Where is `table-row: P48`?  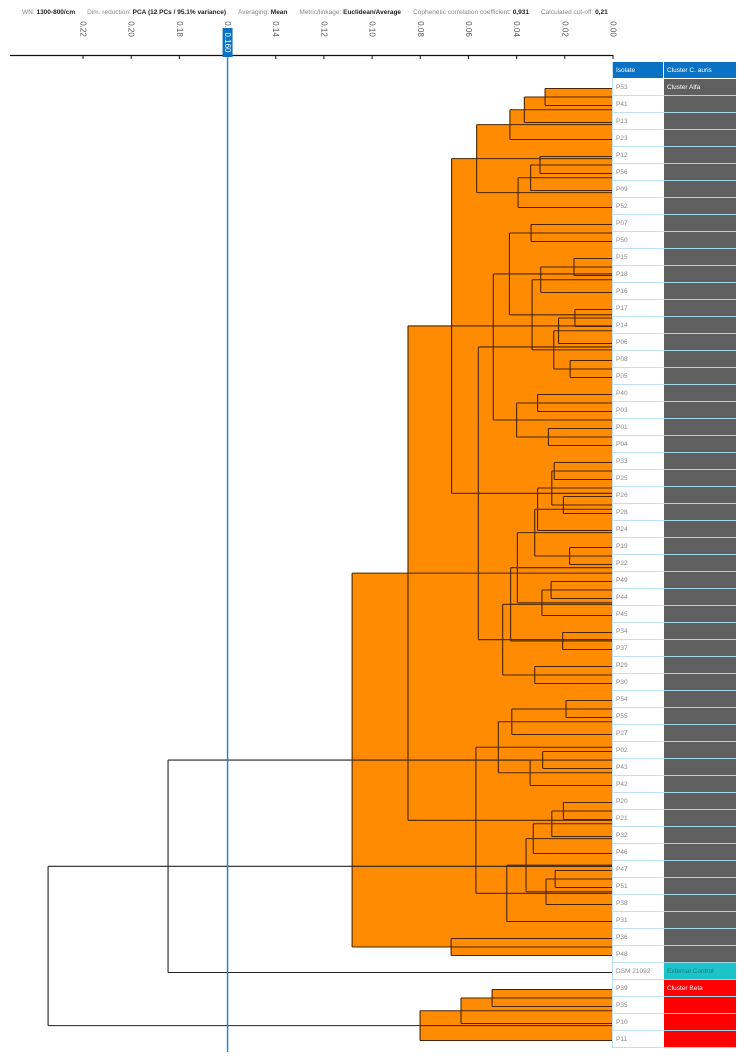 table-row: P48 is located at coordinates (674, 954).